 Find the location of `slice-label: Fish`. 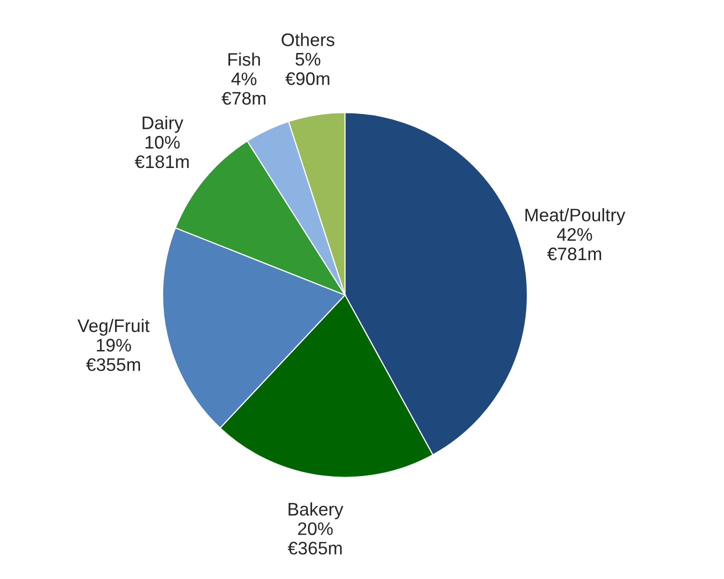

slice-label: Fish is located at coordinates (244, 59).